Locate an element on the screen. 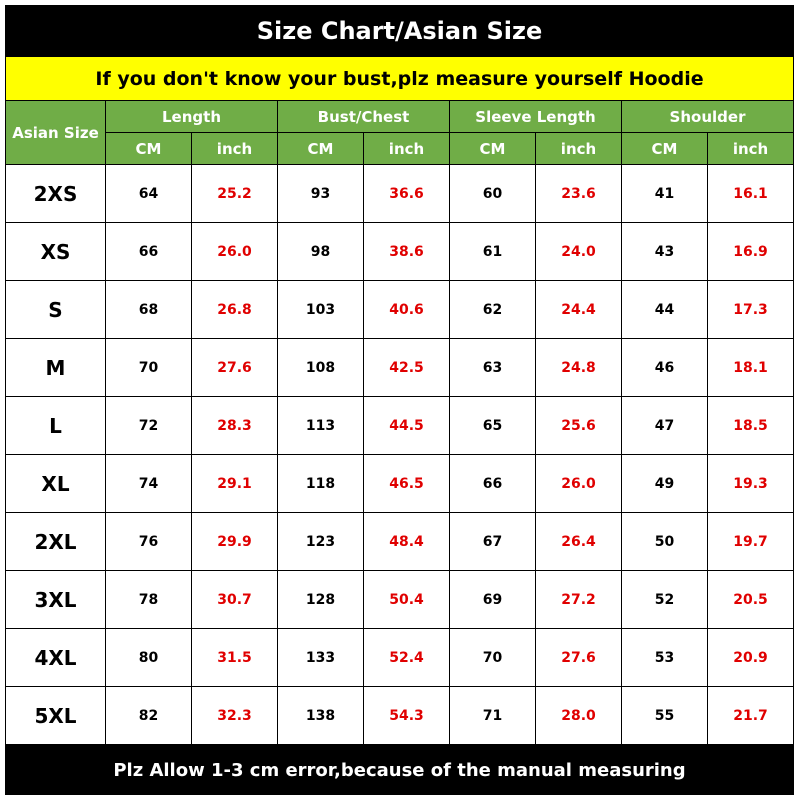 The height and width of the screenshot is (800, 800). cm-value: 138 is located at coordinates (320, 715).